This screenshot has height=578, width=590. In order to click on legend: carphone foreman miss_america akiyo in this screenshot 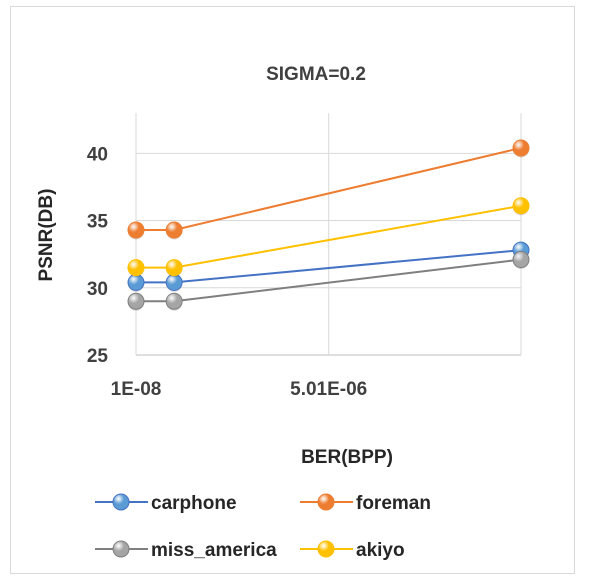, I will do `click(263, 527)`.